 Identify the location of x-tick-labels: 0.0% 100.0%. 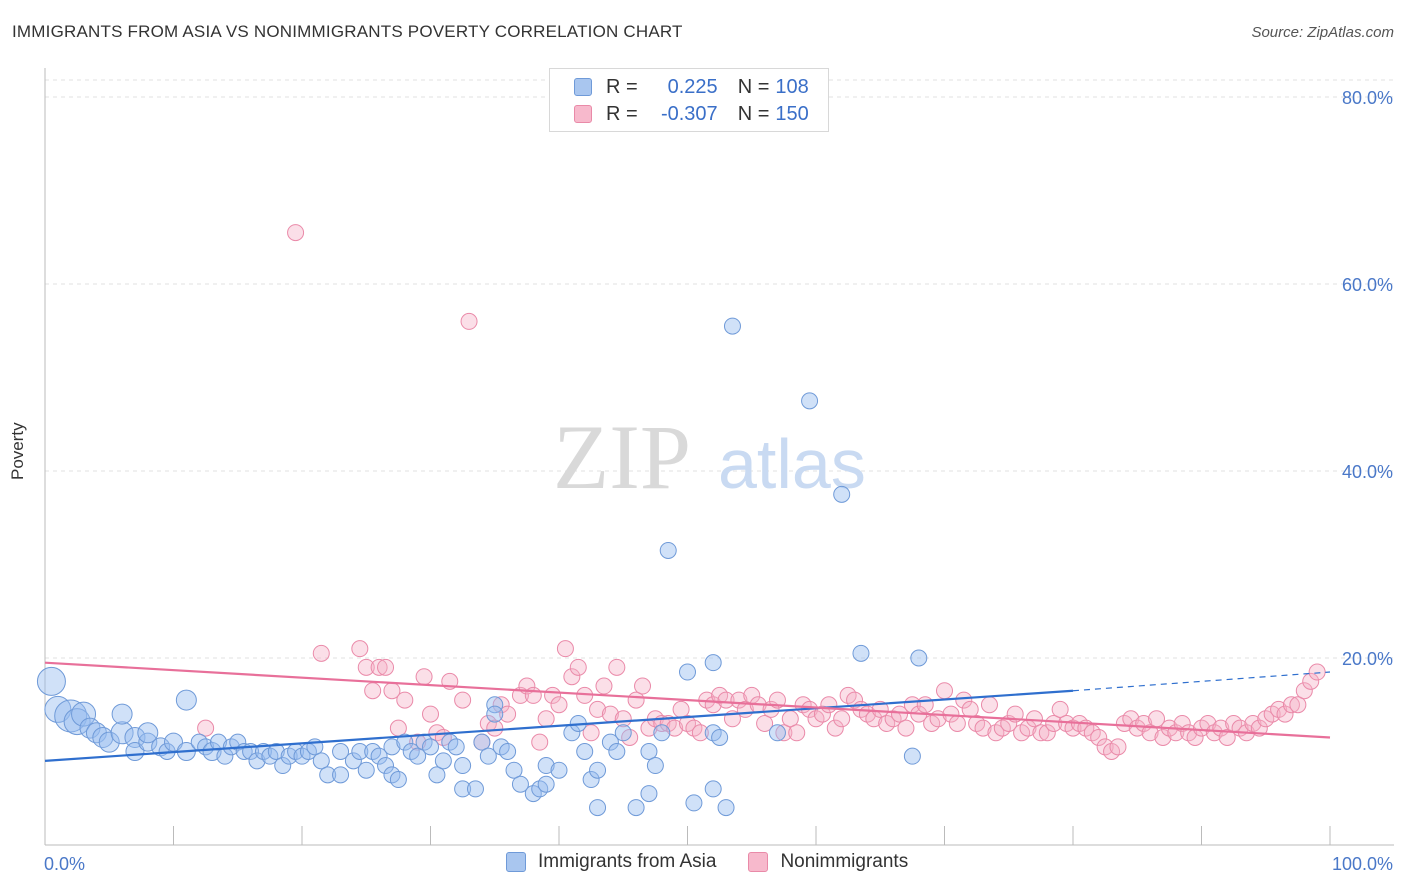
(718, 864).